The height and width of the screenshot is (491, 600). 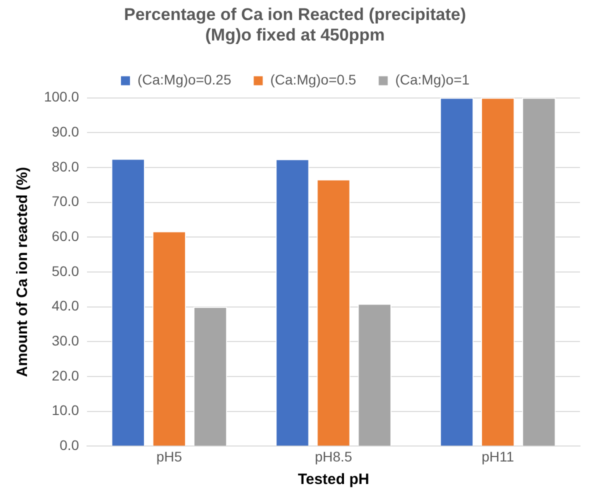 What do you see at coordinates (23, 272) in the screenshot?
I see `y-axis-title: Amount of Ca ion reacted (%)` at bounding box center [23, 272].